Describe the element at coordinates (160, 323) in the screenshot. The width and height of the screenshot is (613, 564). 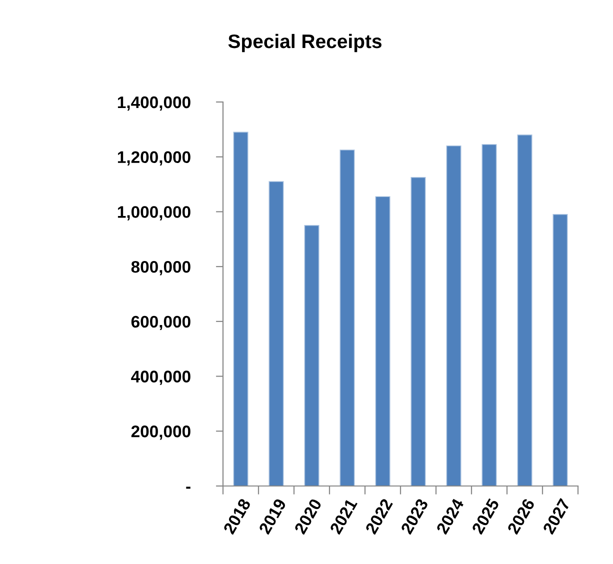
I see `y-tick-label: 600,000` at that location.